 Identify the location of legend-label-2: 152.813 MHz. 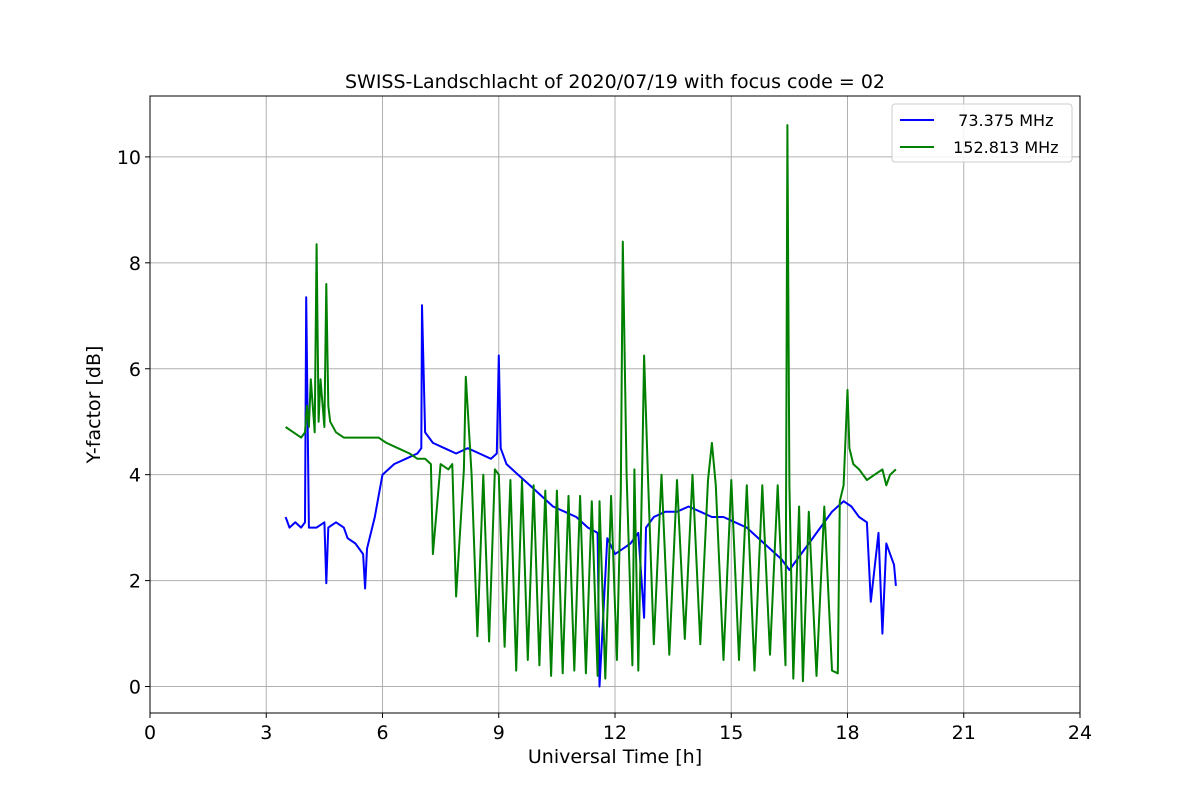
(1003, 147).